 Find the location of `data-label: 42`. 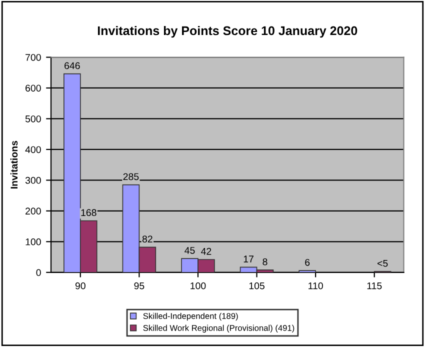

data-label: 42 is located at coordinates (206, 251).